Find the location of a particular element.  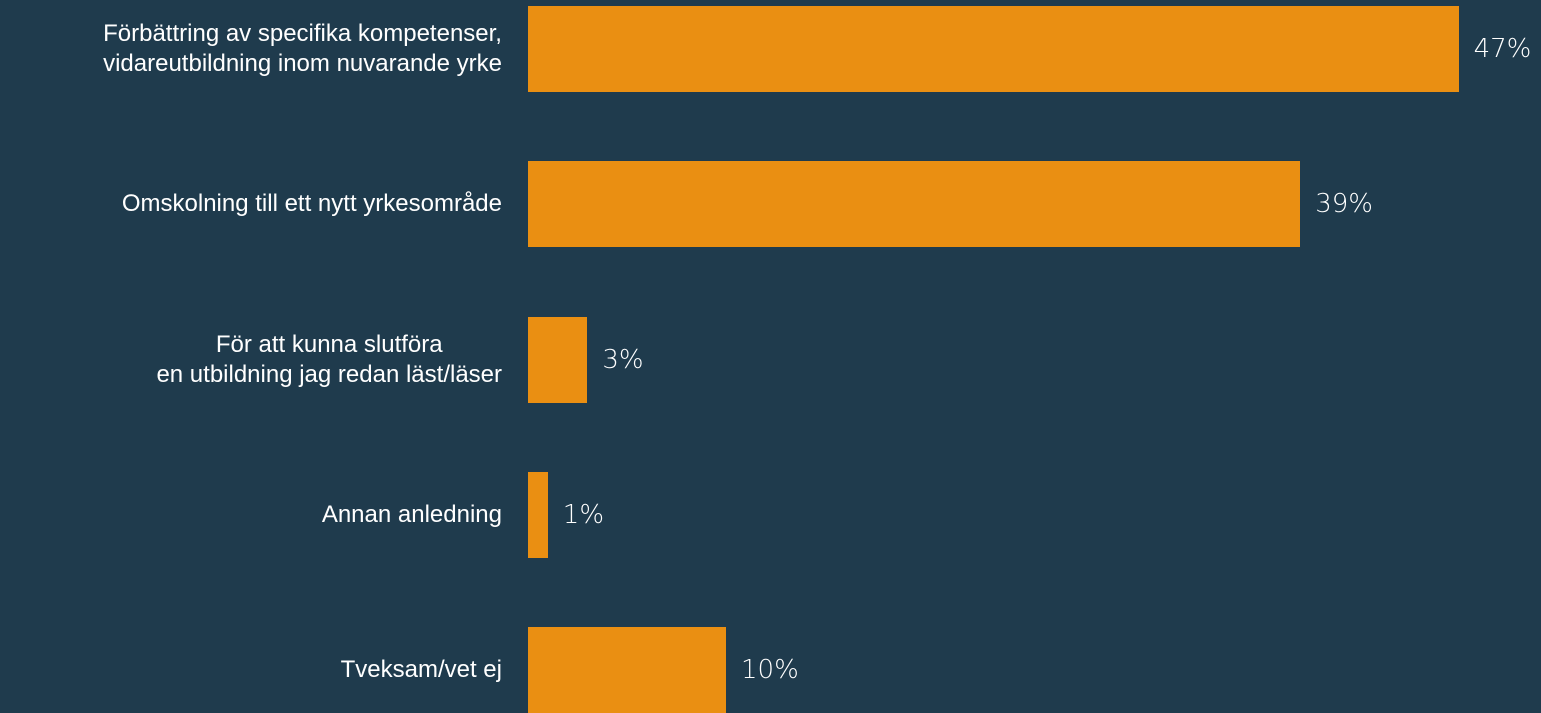

category-box: Annan anledning is located at coordinates (412, 515).